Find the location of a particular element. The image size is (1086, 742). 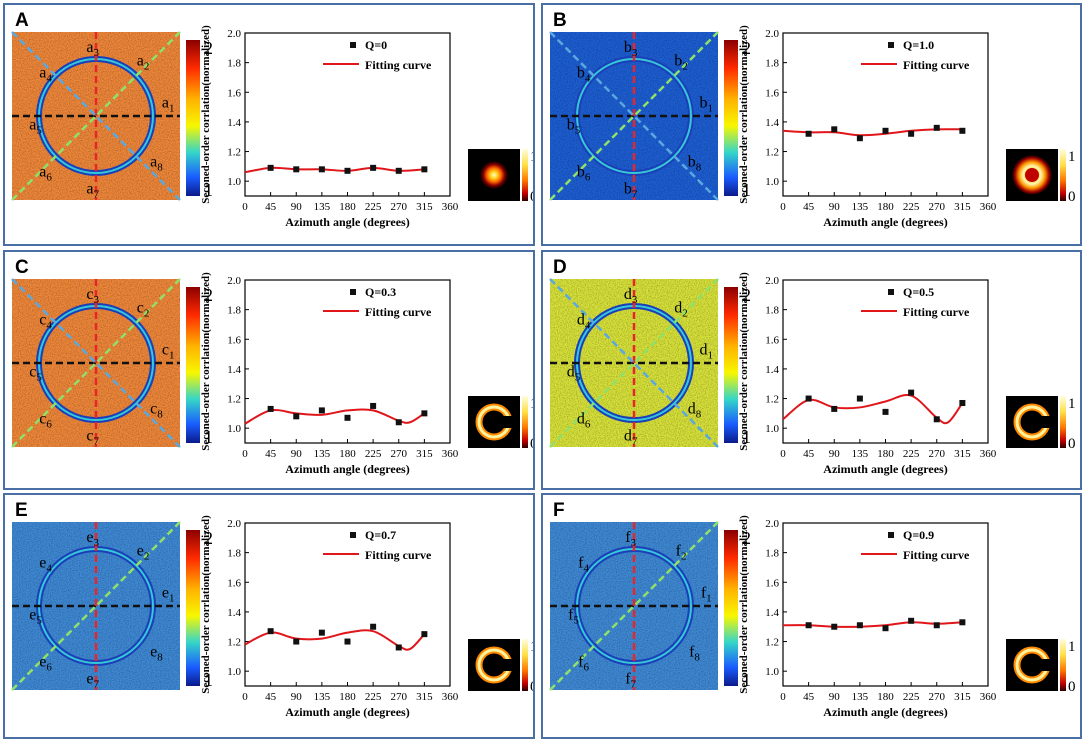

y-tick-label: 1.8 is located at coordinates (772, 64).